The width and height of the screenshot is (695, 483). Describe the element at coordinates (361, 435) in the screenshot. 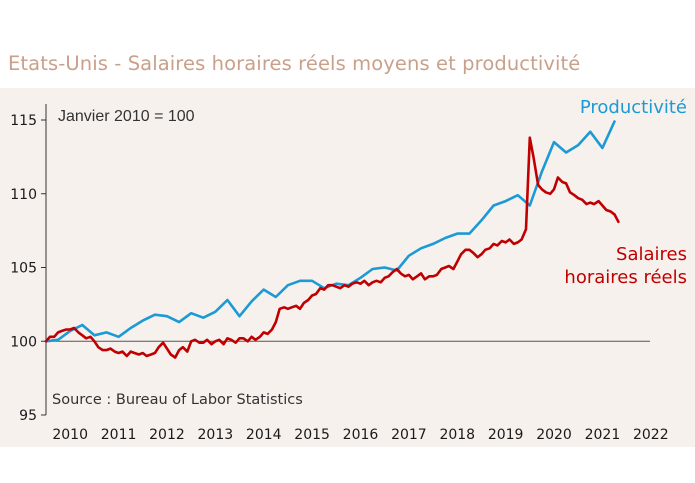

I see `x-tick-label: 2016` at that location.